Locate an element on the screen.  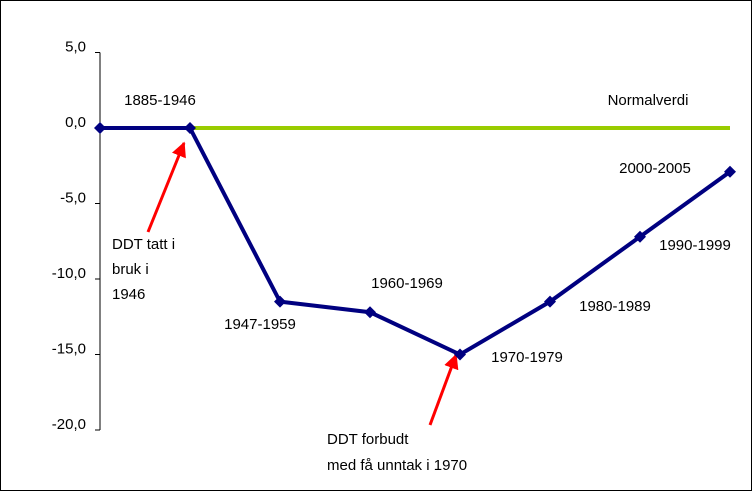
annotation: med få unntak i 1970 is located at coordinates (397, 465).